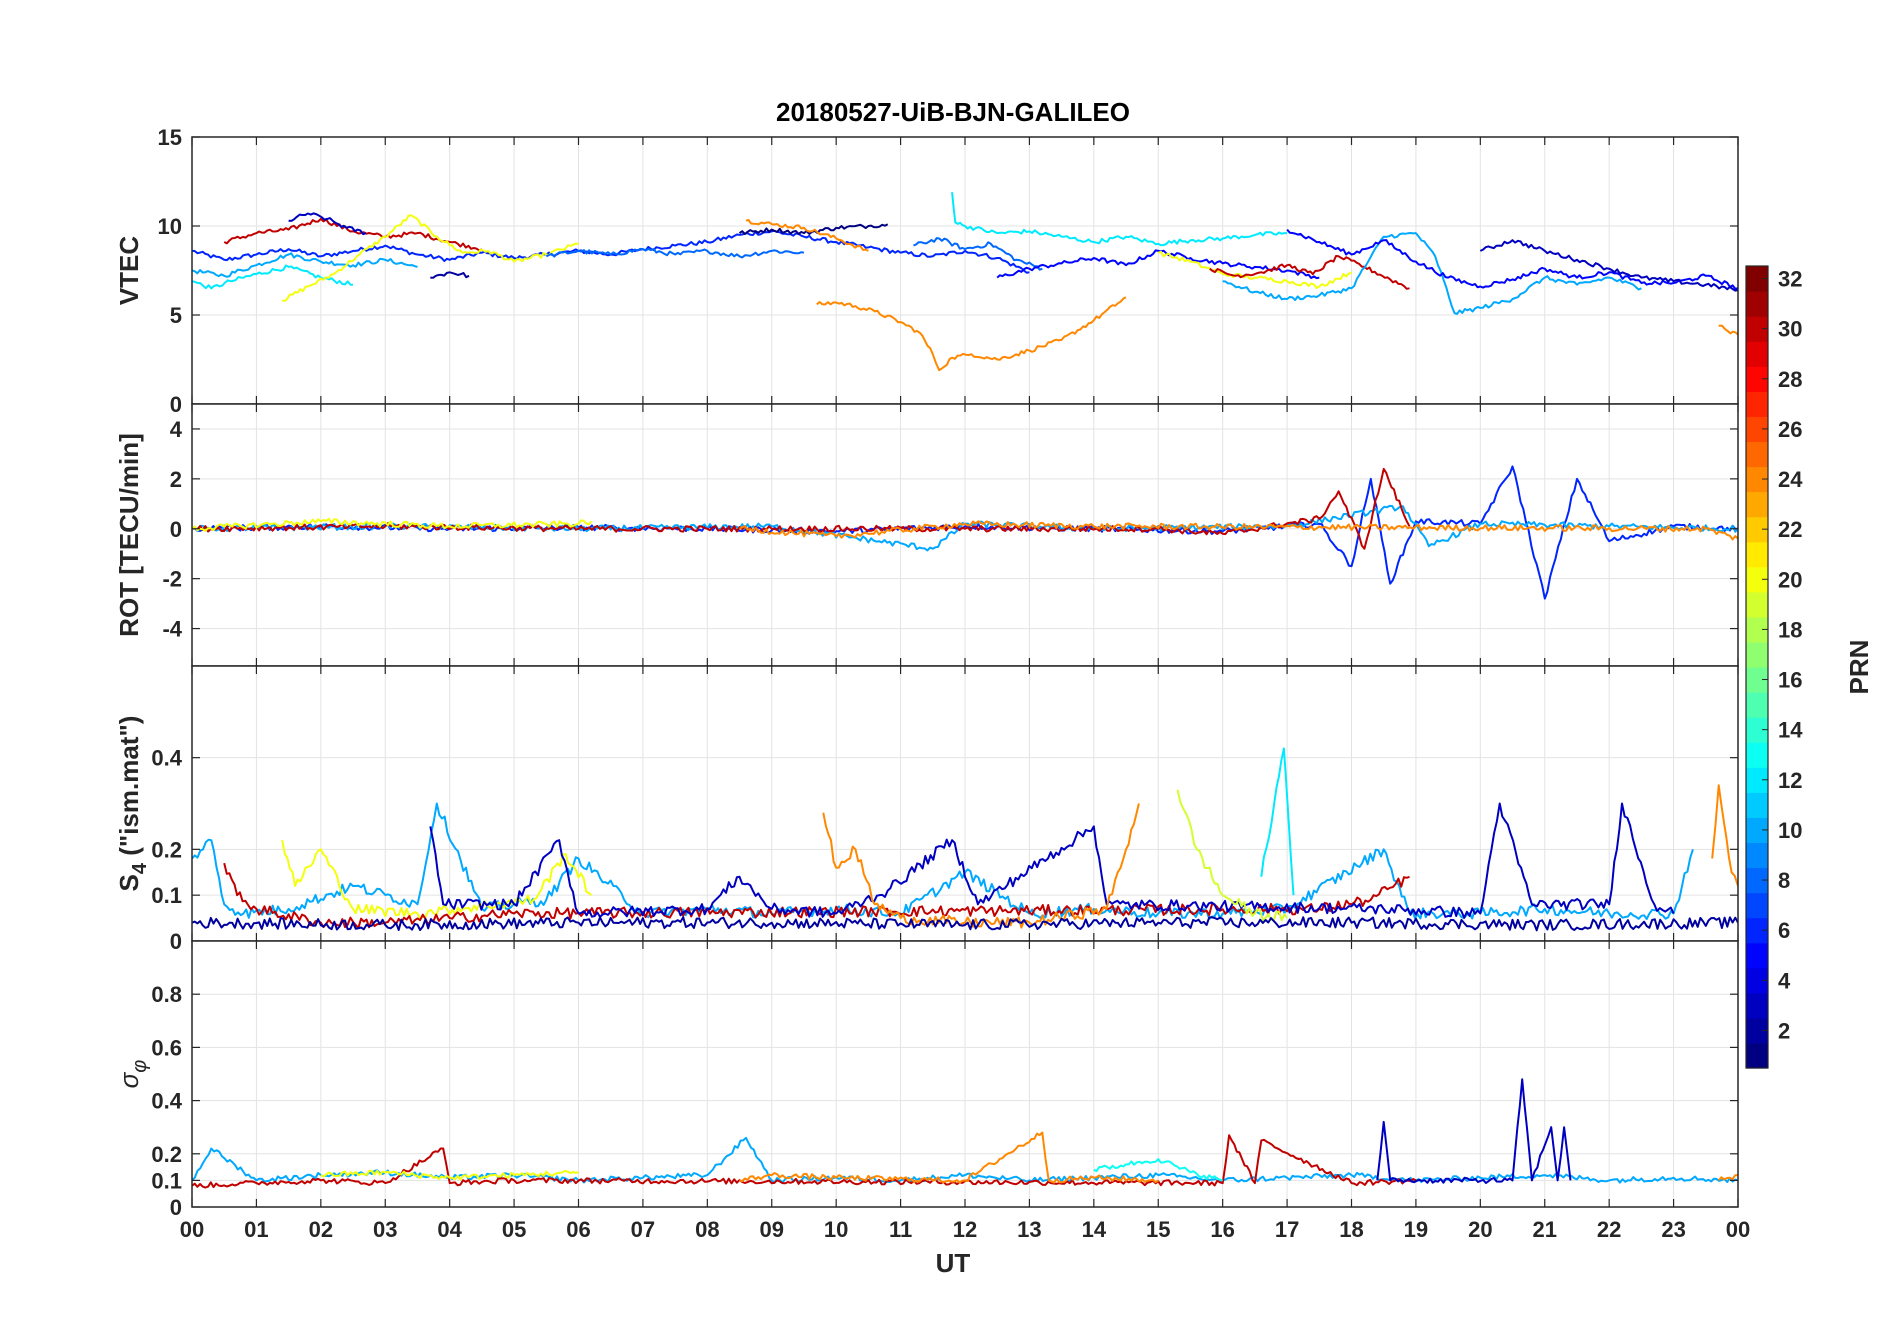 This screenshot has height=1335, width=1902. I want to click on x-tick-label: 14, so click(1094, 1229).